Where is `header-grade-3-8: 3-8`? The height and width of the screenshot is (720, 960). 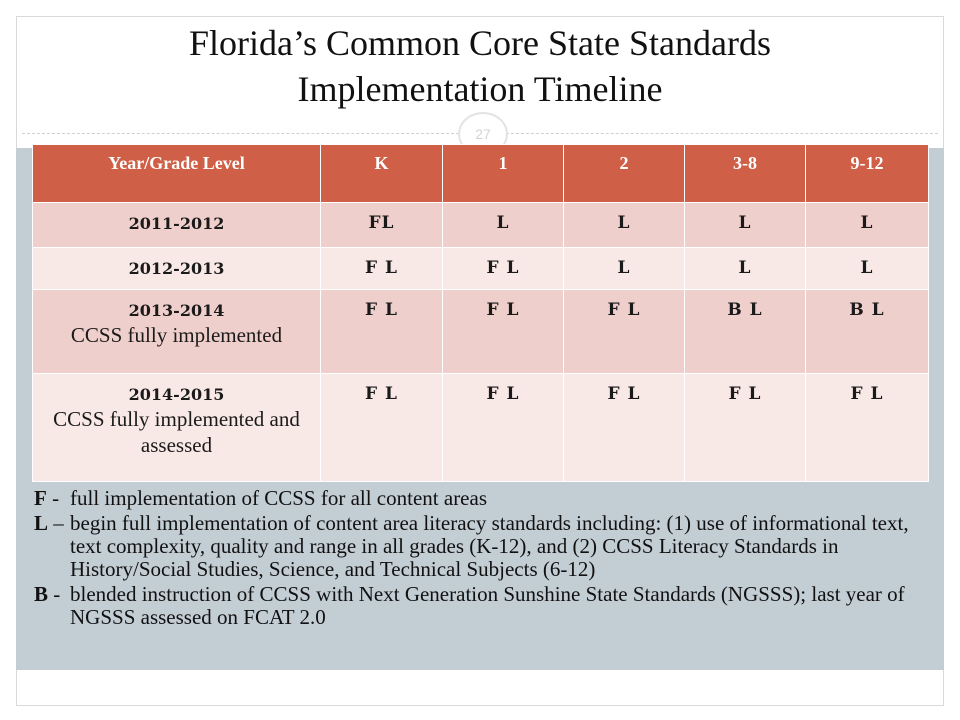 header-grade-3-8: 3-8 is located at coordinates (745, 173).